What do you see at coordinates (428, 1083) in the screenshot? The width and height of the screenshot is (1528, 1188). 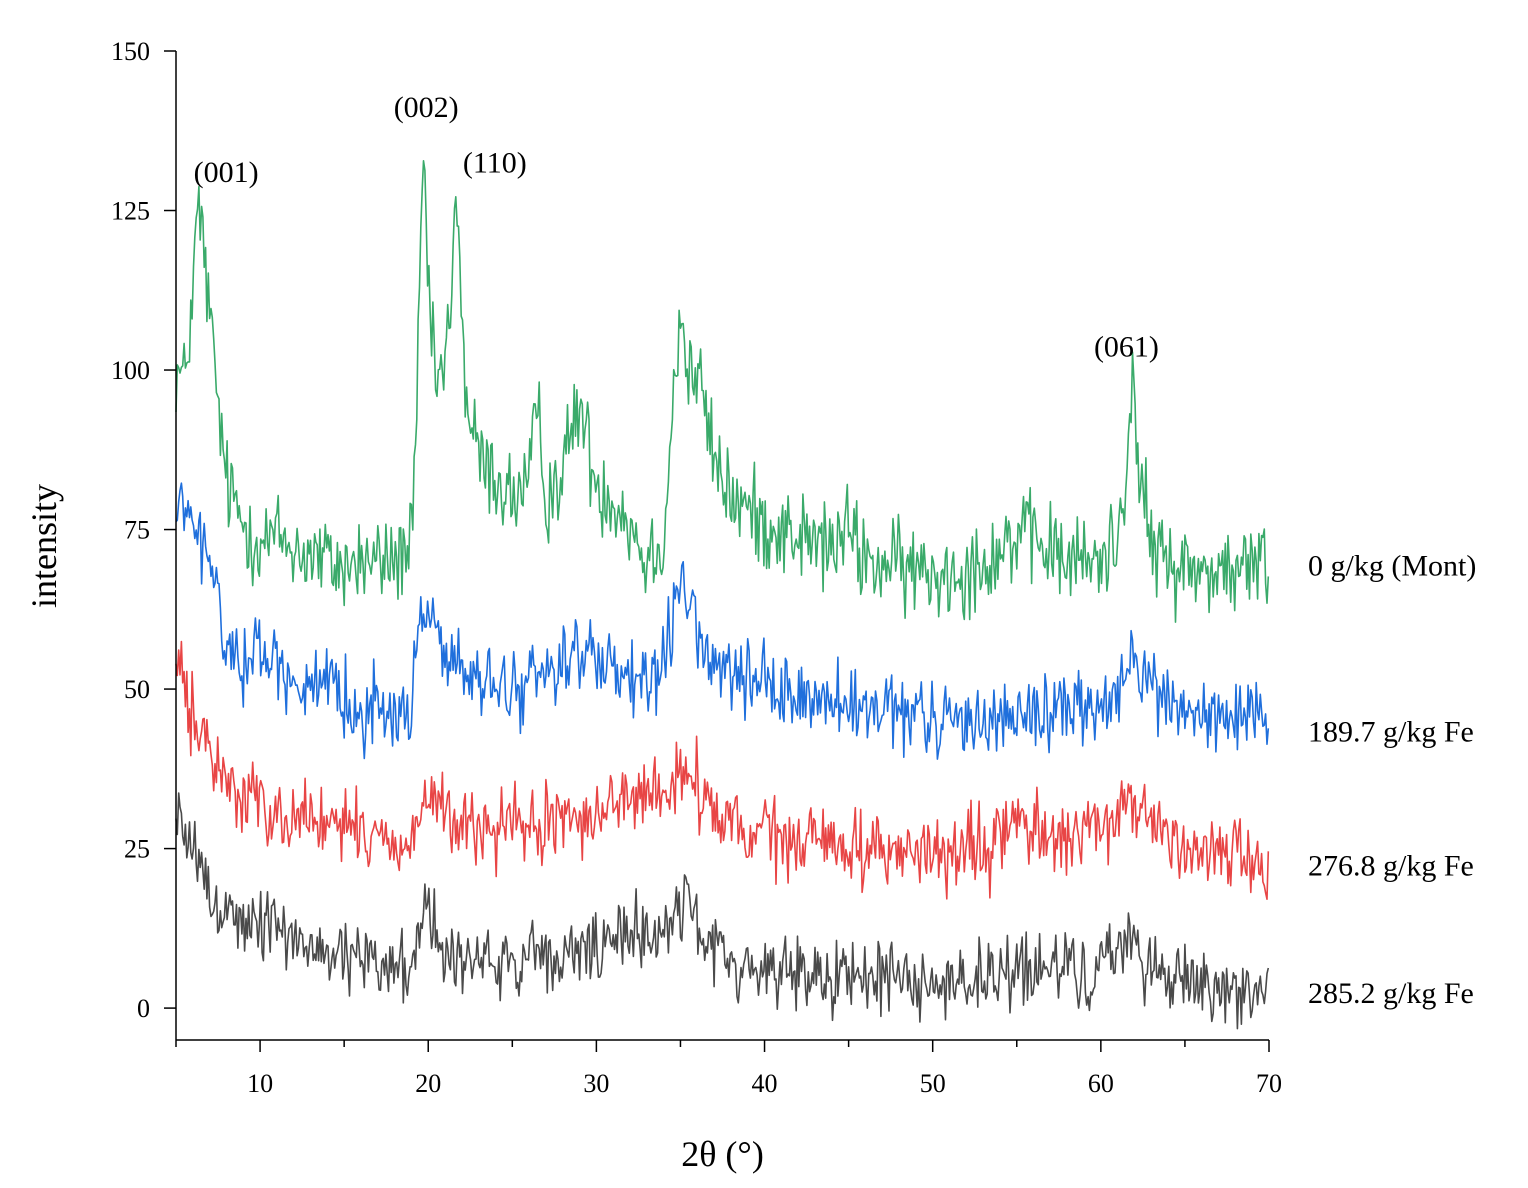 I see `x-tick-label: 20` at bounding box center [428, 1083].